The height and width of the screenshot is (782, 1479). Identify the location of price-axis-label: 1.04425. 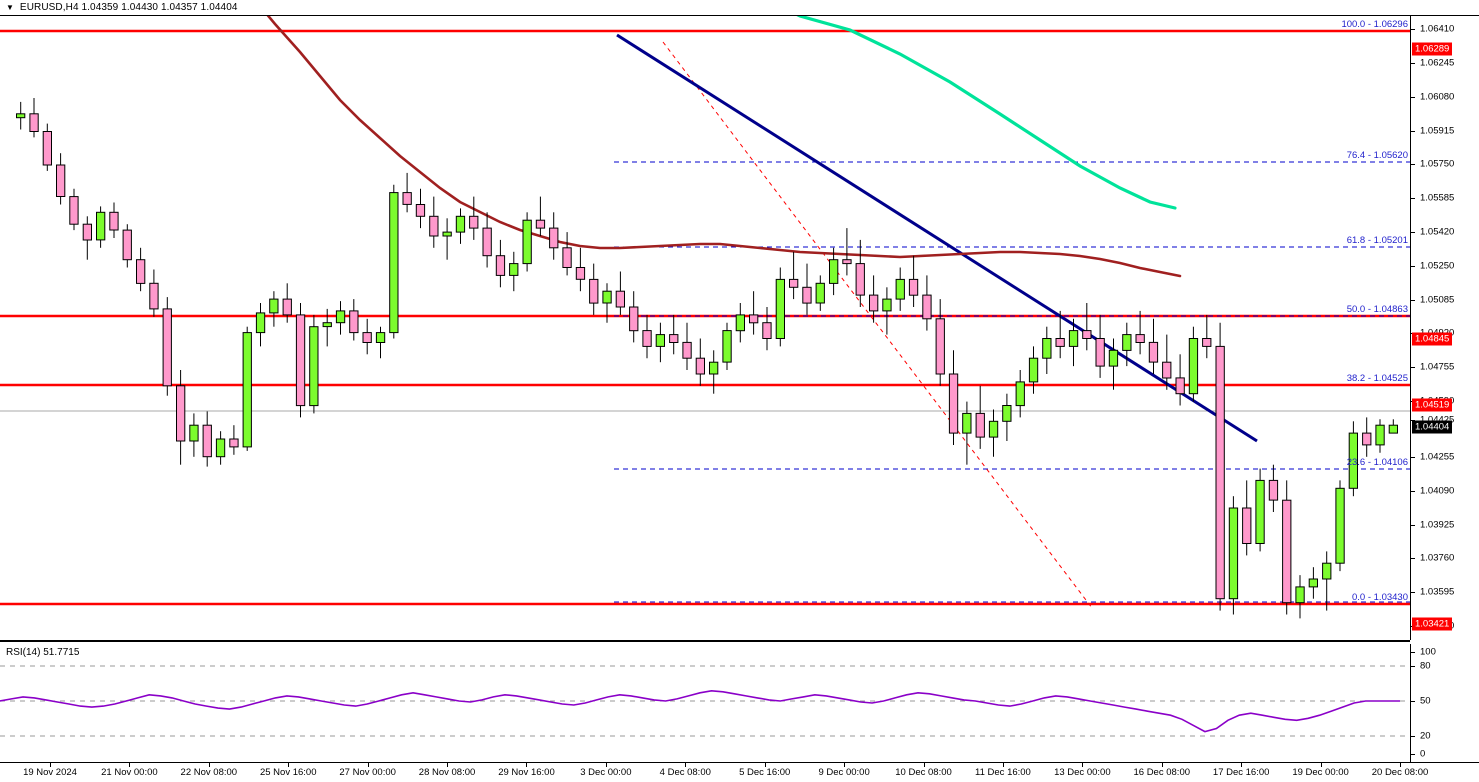
(1437, 420).